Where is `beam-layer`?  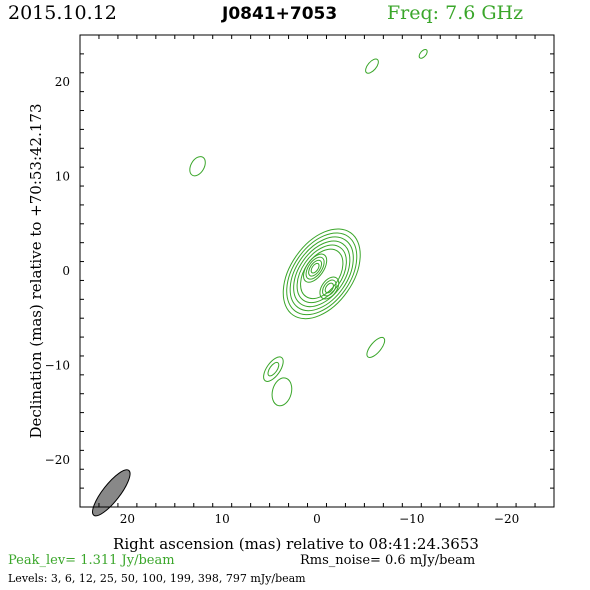
beam-layer is located at coordinates (111, 493).